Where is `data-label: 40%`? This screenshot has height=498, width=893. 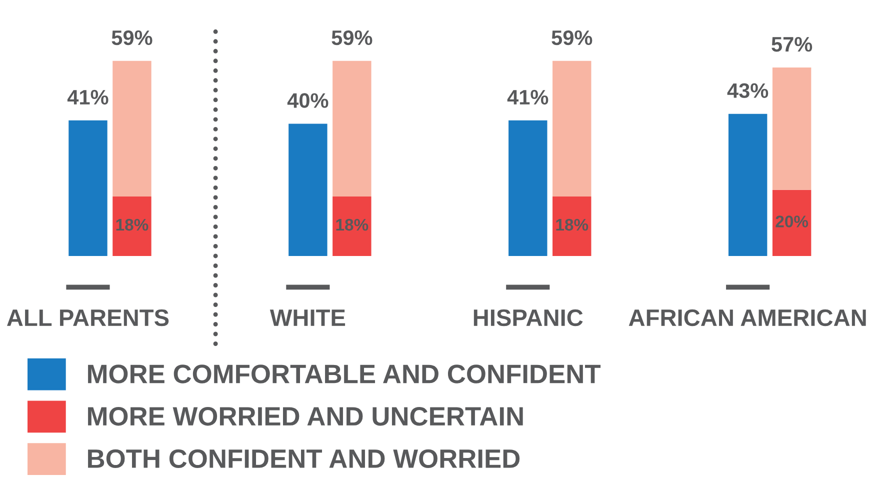
data-label: 40% is located at coordinates (307, 100).